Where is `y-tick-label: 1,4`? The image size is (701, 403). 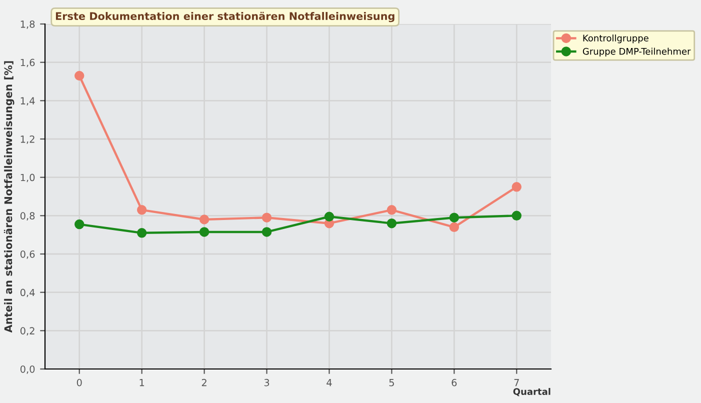
y-tick-label: 1,4 is located at coordinates (27, 101).